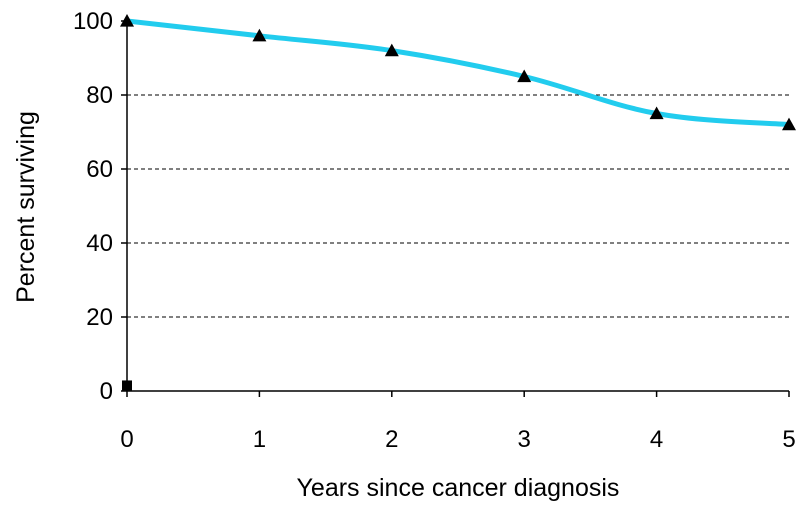  What do you see at coordinates (524, 439) in the screenshot?
I see `x-tick-label-3: 3` at bounding box center [524, 439].